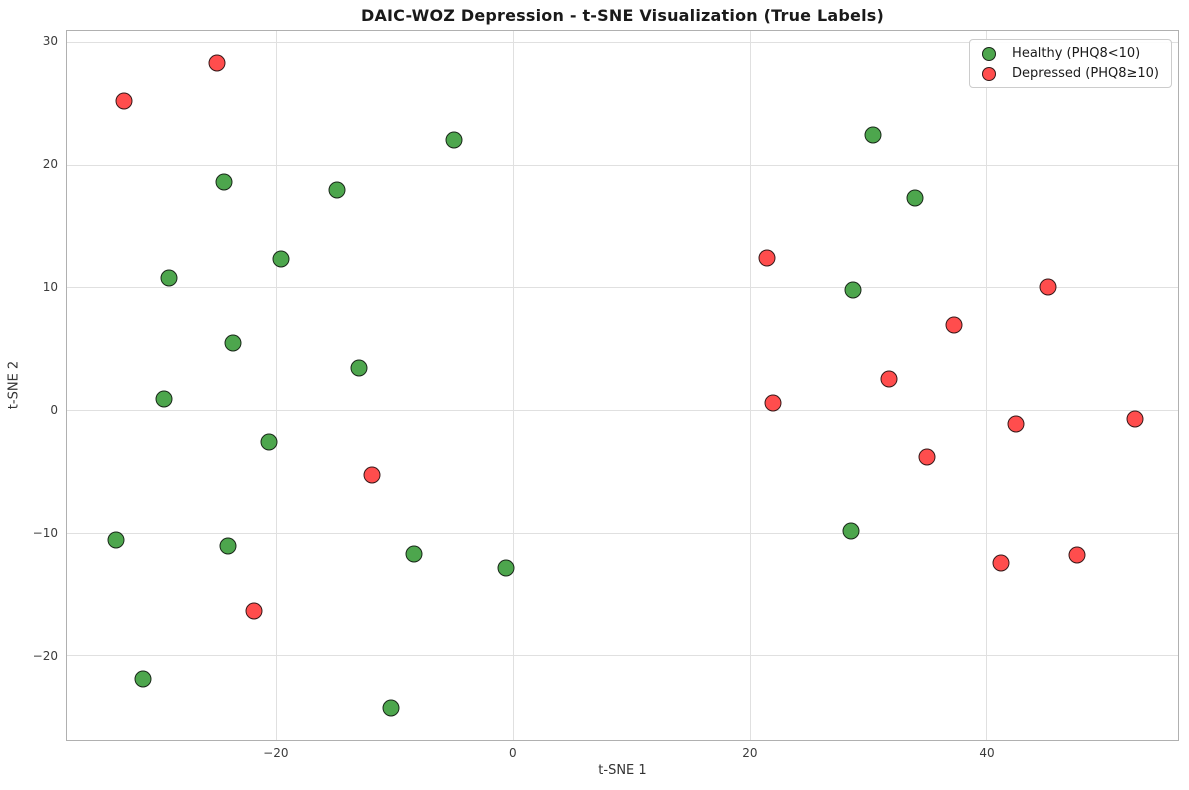 The height and width of the screenshot is (790, 1189). What do you see at coordinates (989, 53) in the screenshot?
I see `healthy-marker-icon` at bounding box center [989, 53].